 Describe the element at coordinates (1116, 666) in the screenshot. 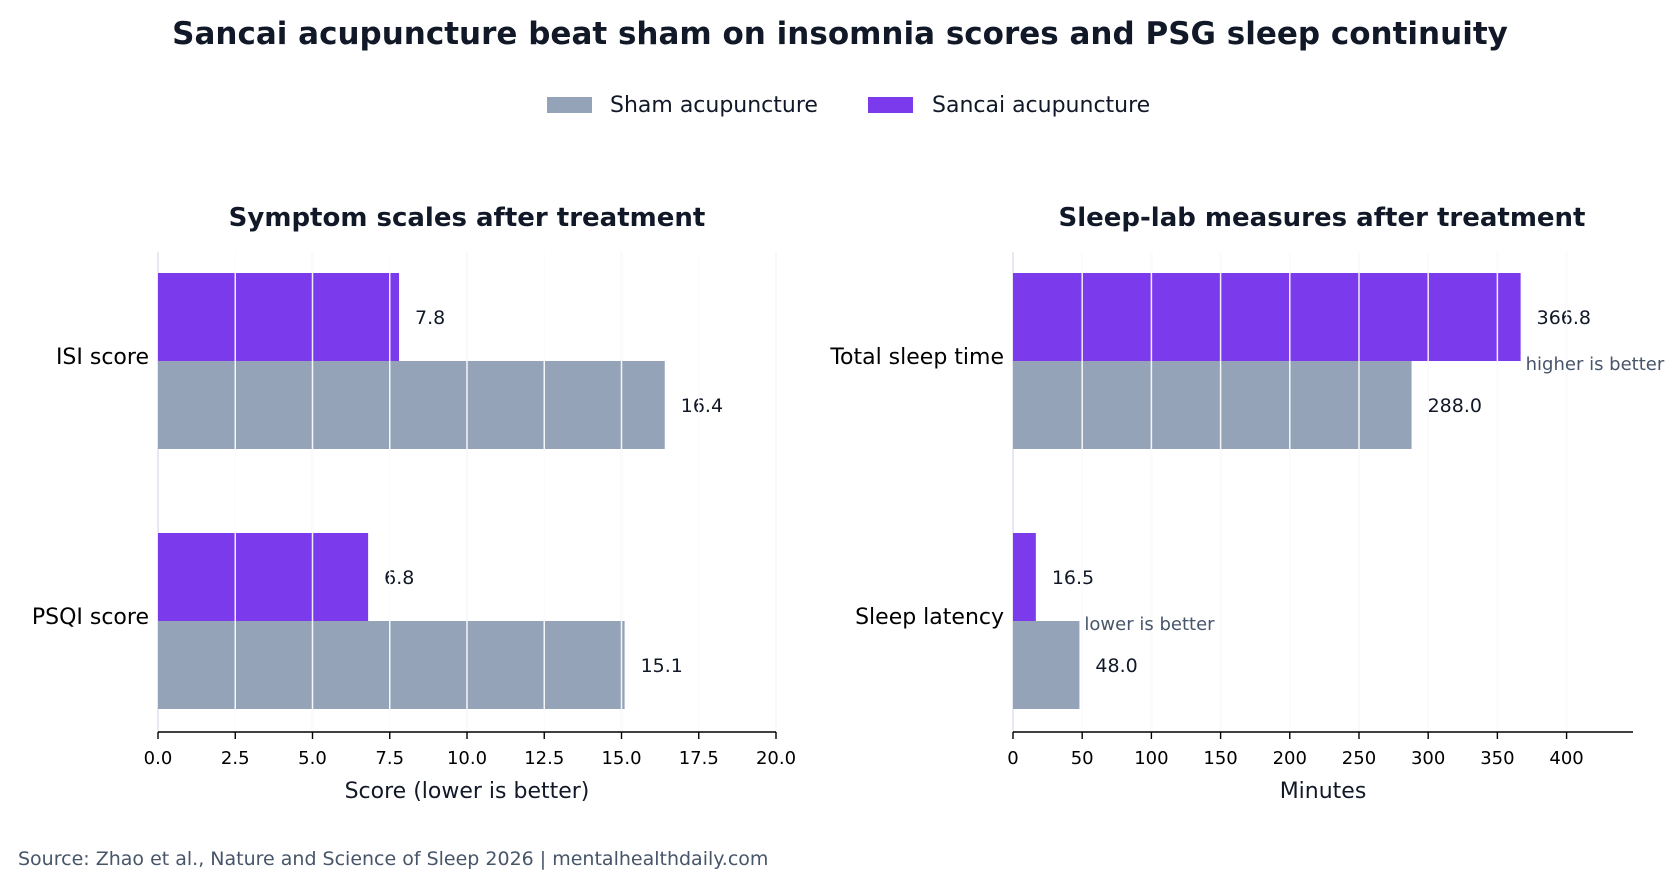

I see `value-label: 48.0` at that location.